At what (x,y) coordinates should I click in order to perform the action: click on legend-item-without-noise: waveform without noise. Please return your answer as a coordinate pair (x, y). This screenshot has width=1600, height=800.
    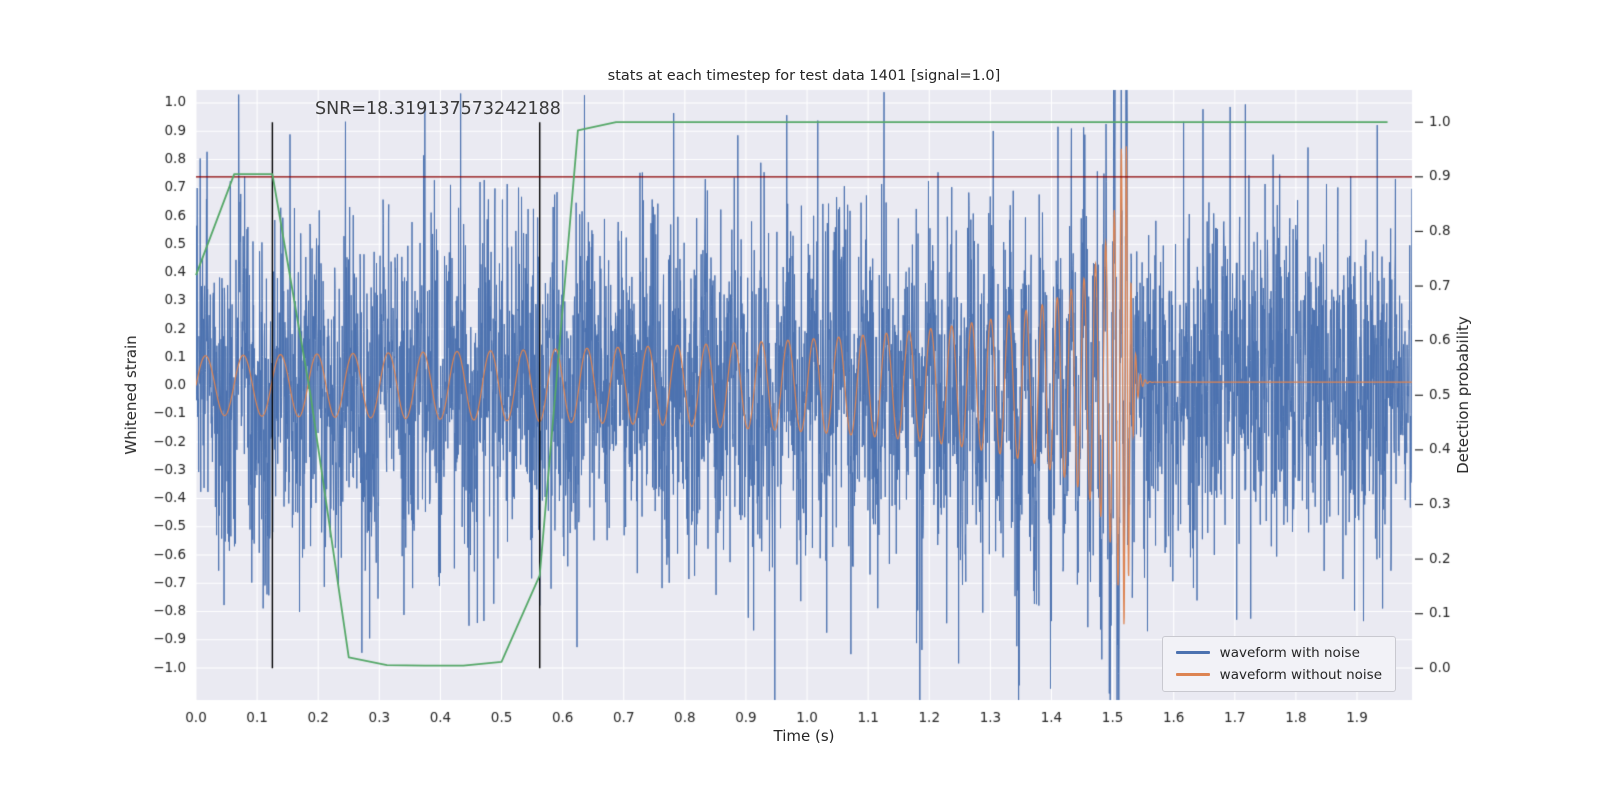
    Looking at the image, I should click on (1278, 674).